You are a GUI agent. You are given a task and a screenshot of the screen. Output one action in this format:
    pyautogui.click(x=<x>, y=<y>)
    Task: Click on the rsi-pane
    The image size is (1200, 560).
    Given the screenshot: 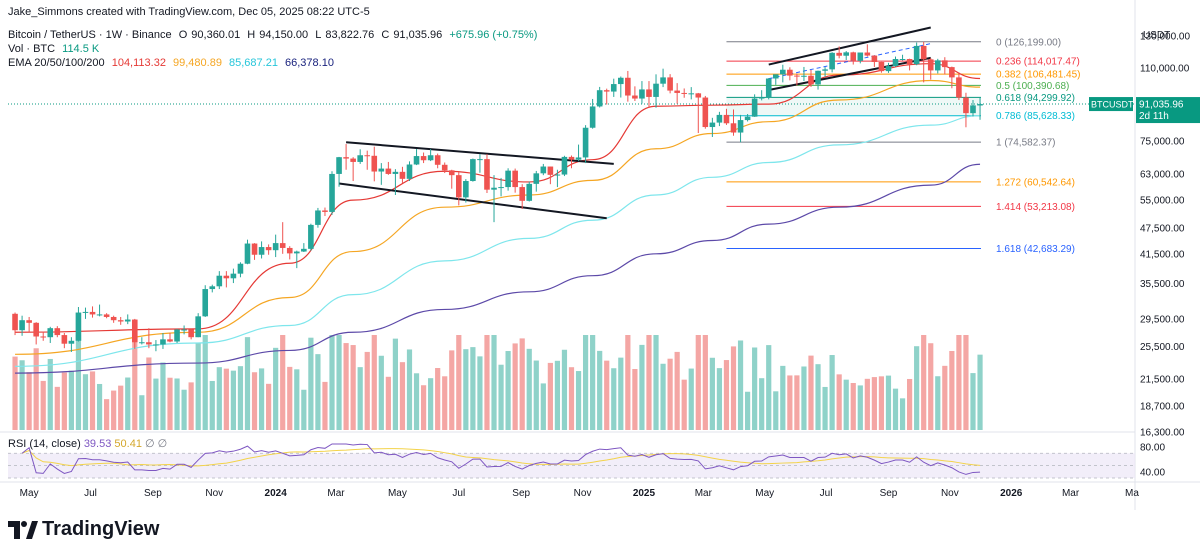 What is the action you would take?
    pyautogui.click(x=571, y=461)
    